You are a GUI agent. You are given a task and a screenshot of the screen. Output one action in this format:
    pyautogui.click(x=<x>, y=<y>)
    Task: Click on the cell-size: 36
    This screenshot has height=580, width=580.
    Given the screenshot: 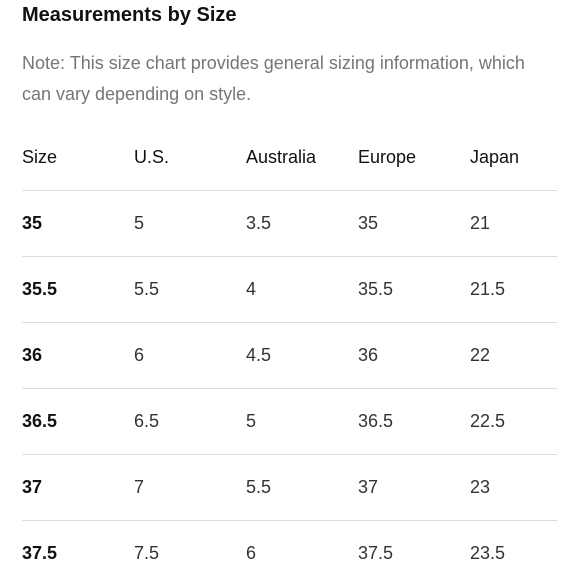 What is the action you would take?
    pyautogui.click(x=78, y=355)
    